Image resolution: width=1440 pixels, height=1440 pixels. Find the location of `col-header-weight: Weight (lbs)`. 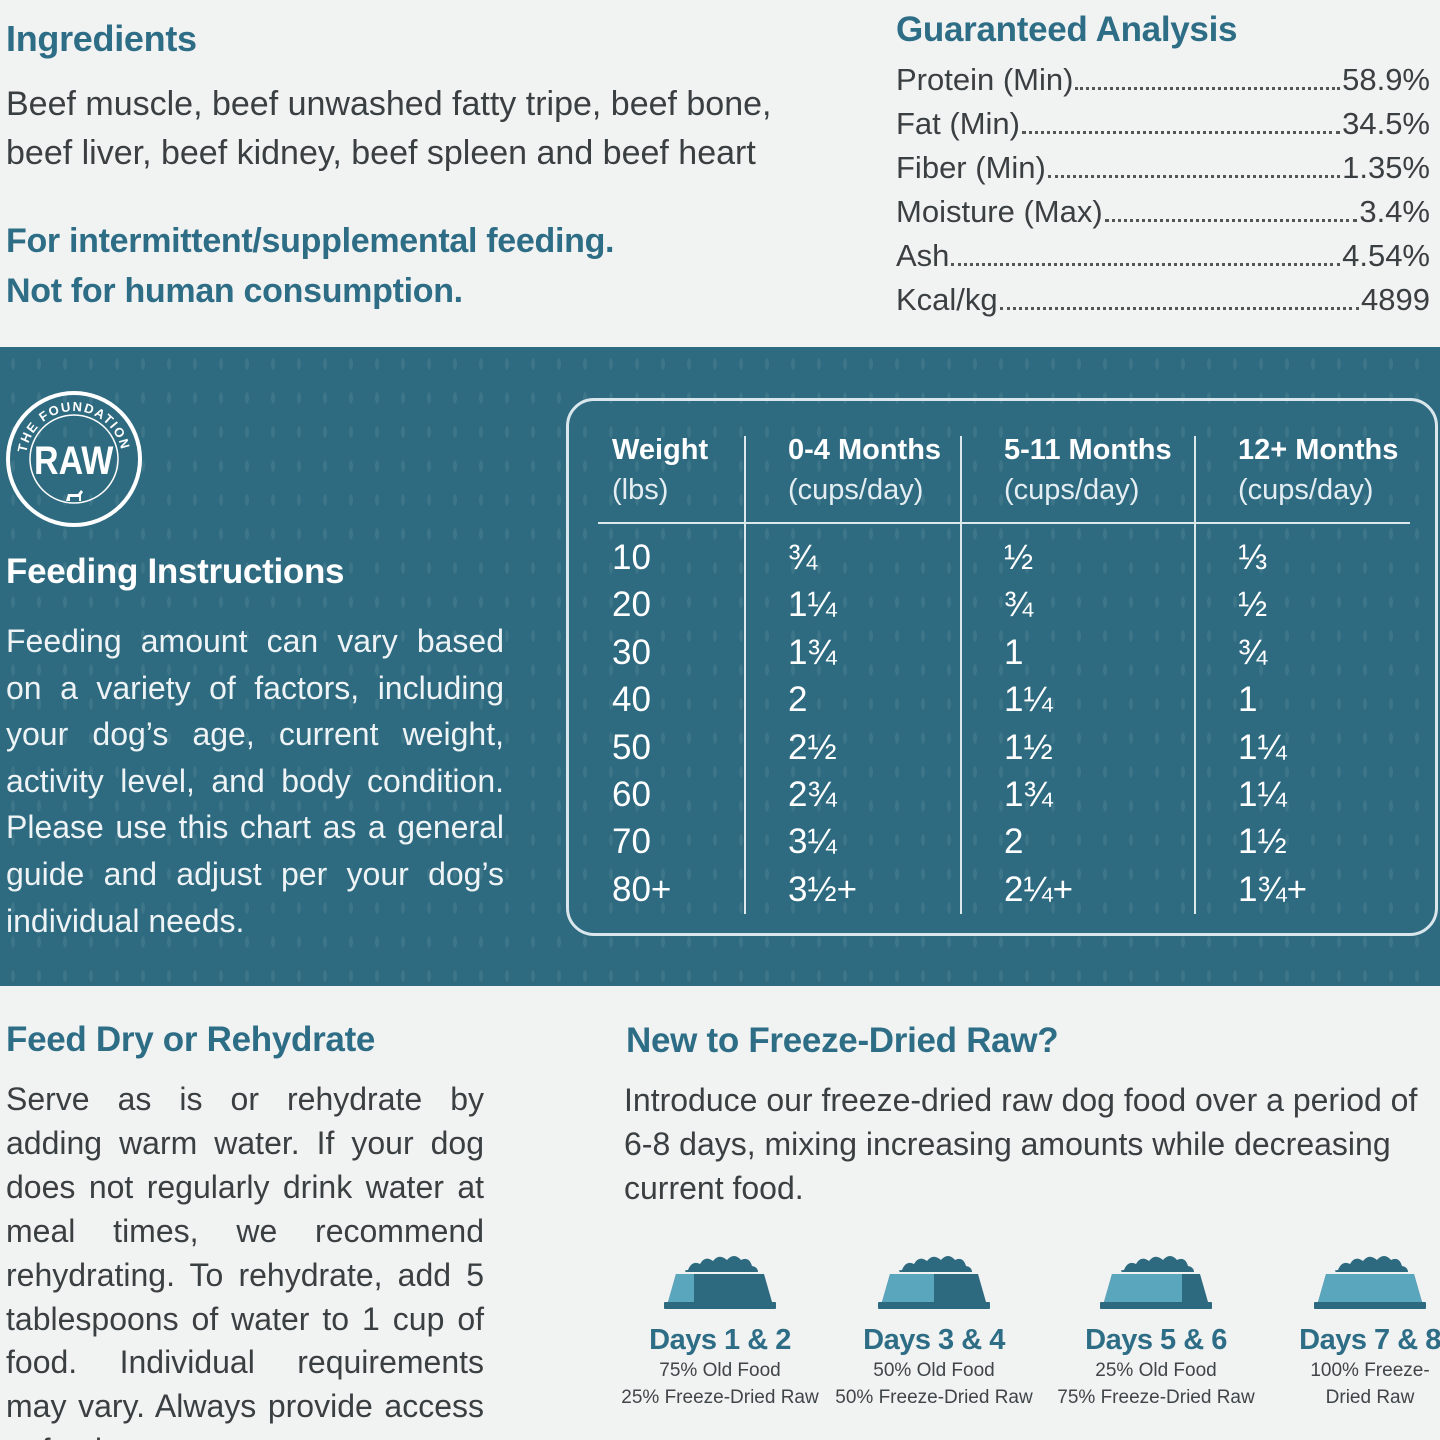

col-header-weight: Weight (lbs) is located at coordinates (660, 470).